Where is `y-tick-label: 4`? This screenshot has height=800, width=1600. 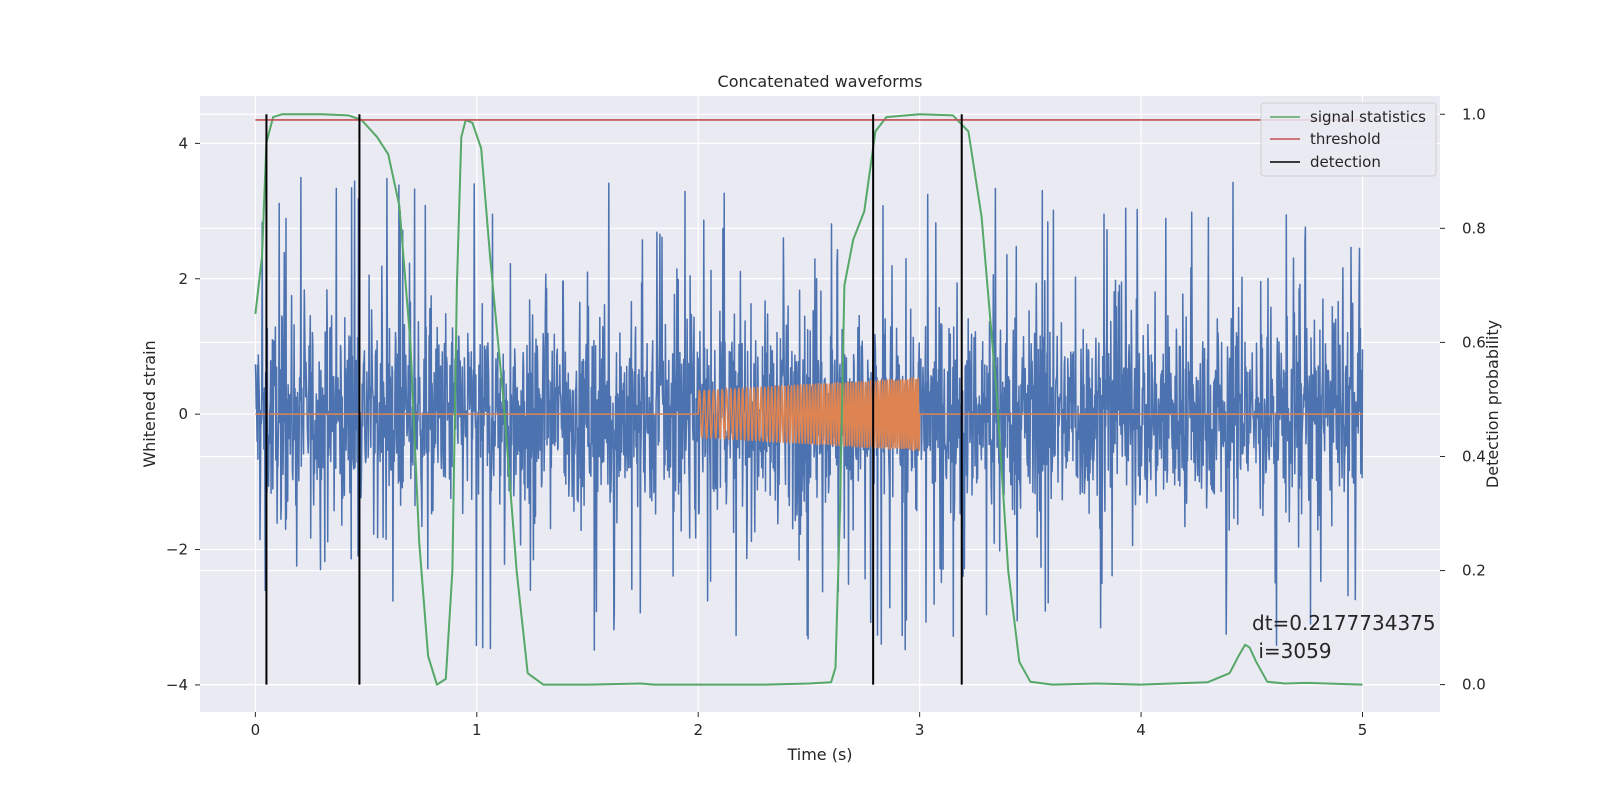
y-tick-label: 4 is located at coordinates (183, 143).